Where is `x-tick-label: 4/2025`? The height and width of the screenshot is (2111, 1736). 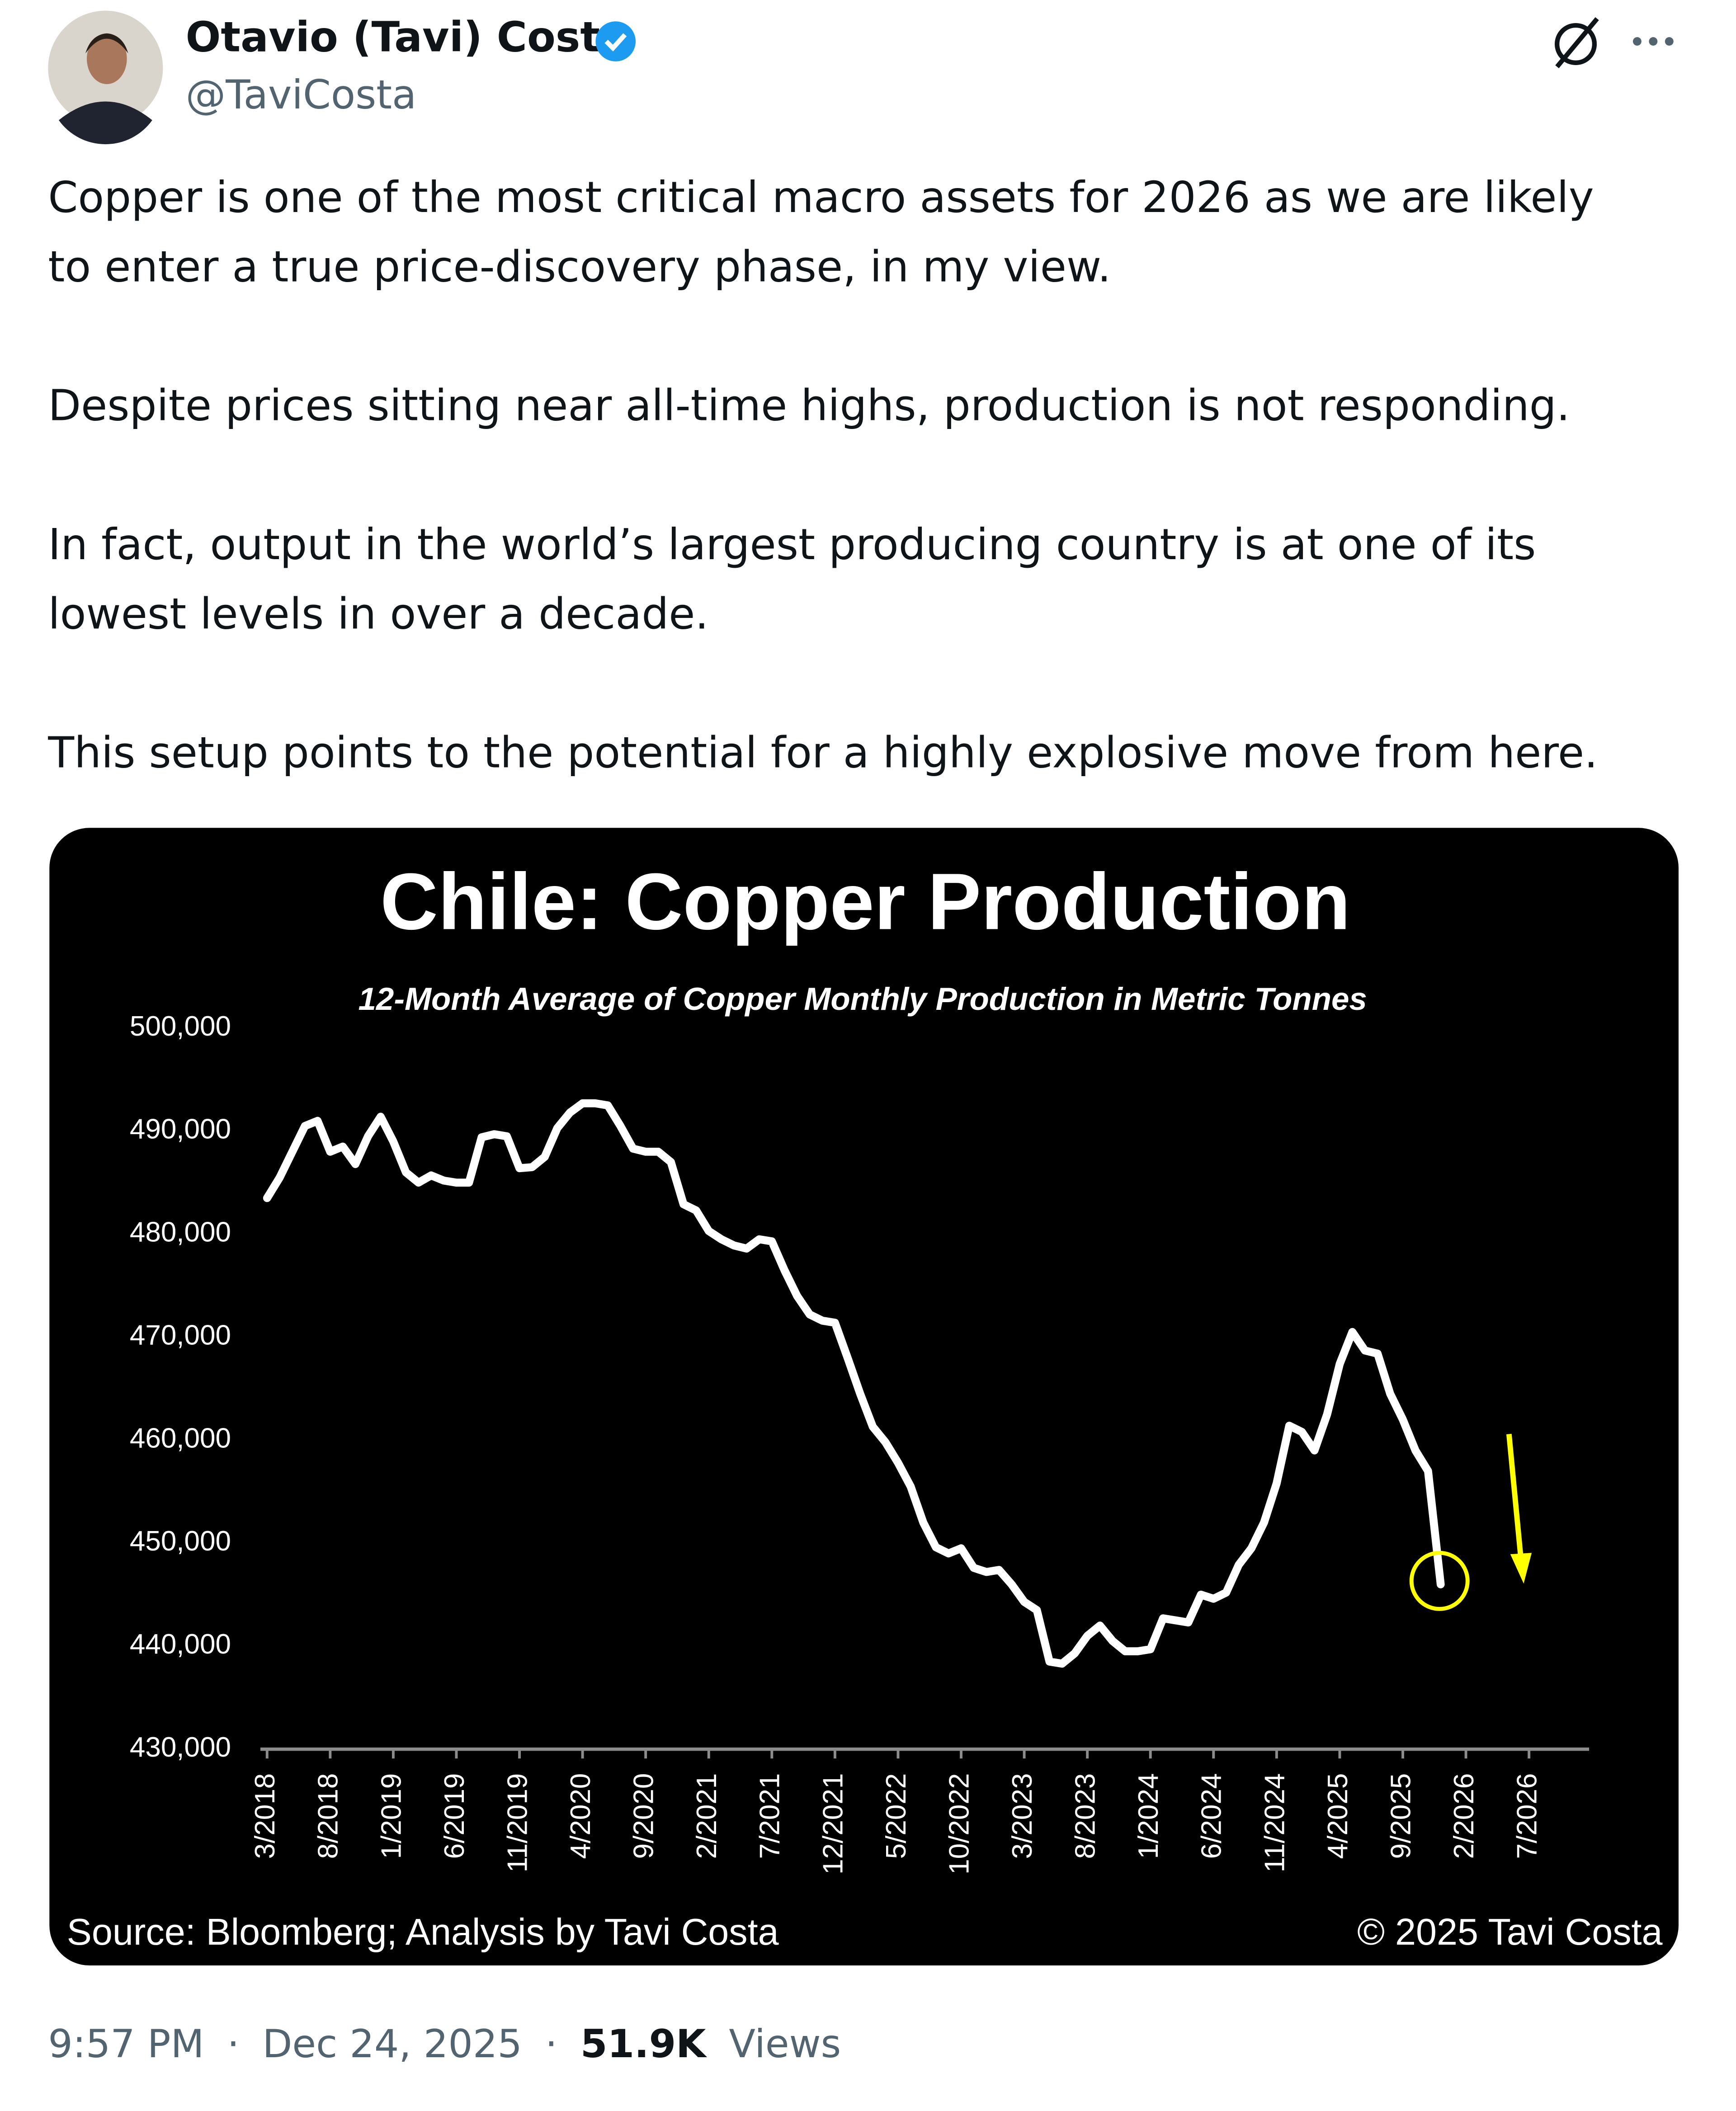
x-tick-label: 4/2025 is located at coordinates (1338, 1816).